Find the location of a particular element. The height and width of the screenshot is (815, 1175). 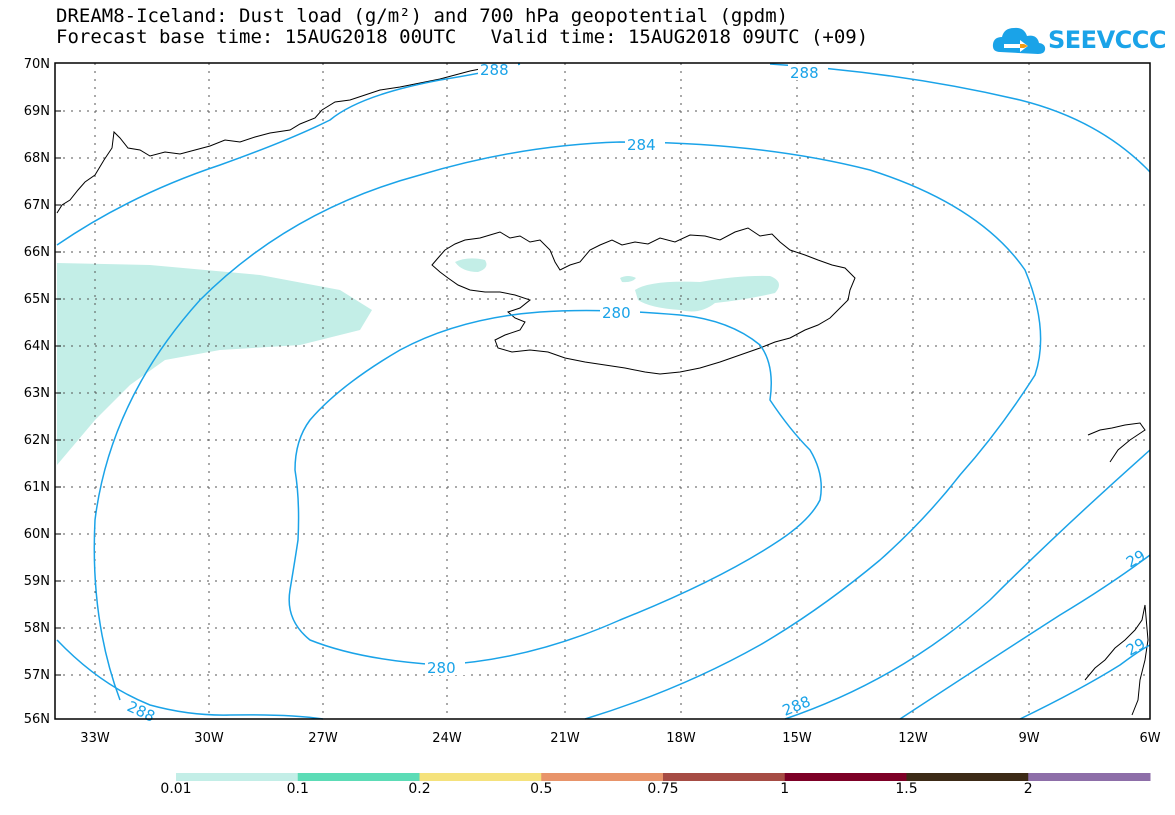

greenland-coast is located at coordinates (288, 138).